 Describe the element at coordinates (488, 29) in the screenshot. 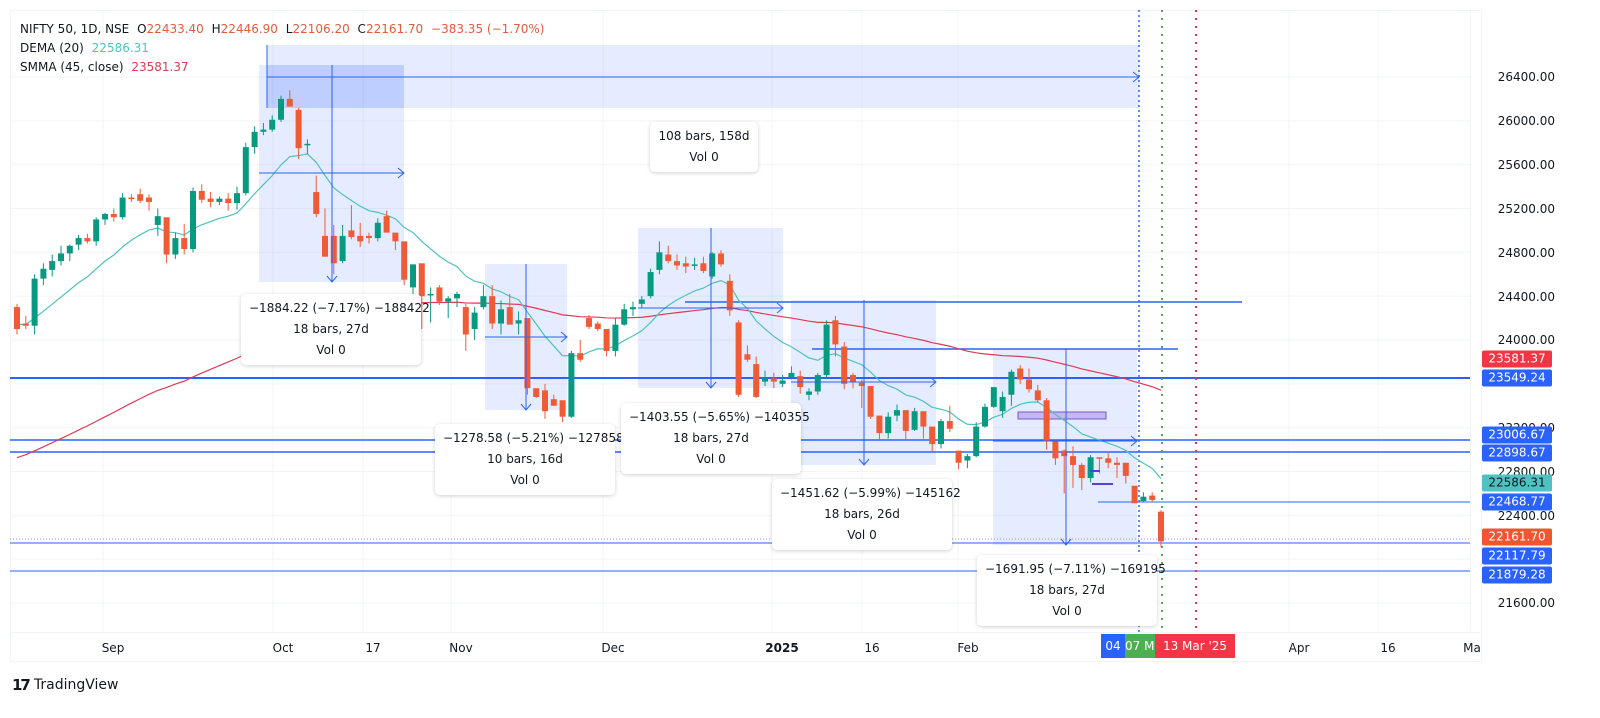

I see `change-value: −383.35 (−1.70%)` at that location.